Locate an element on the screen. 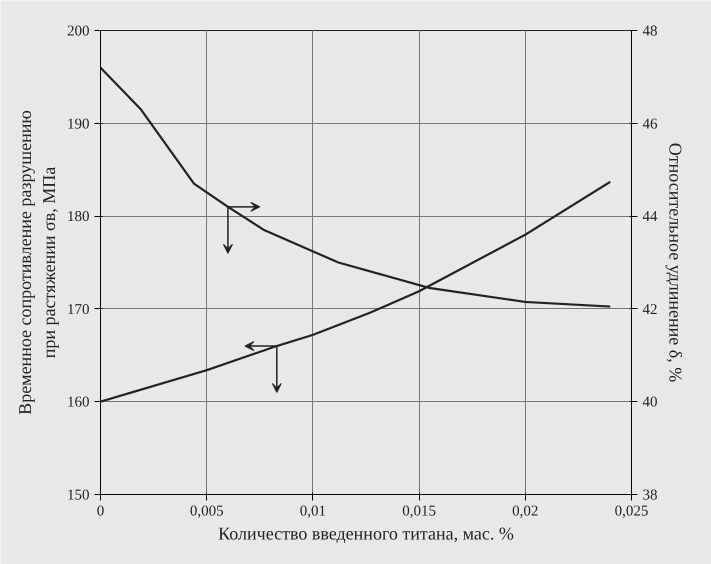 This screenshot has width=711, height=564. x-tick-label: 0 is located at coordinates (100, 512).